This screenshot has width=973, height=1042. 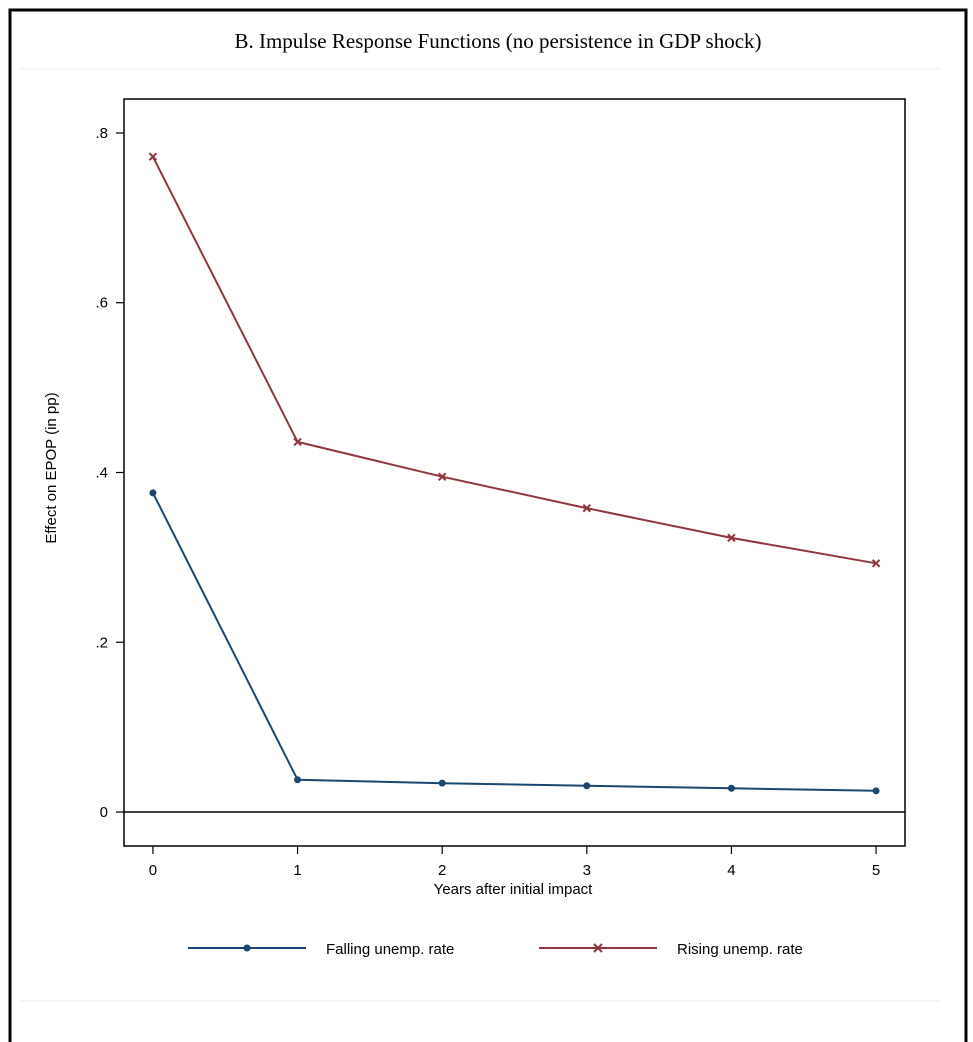 I want to click on y-tick-label: .2, so click(x=101, y=642).